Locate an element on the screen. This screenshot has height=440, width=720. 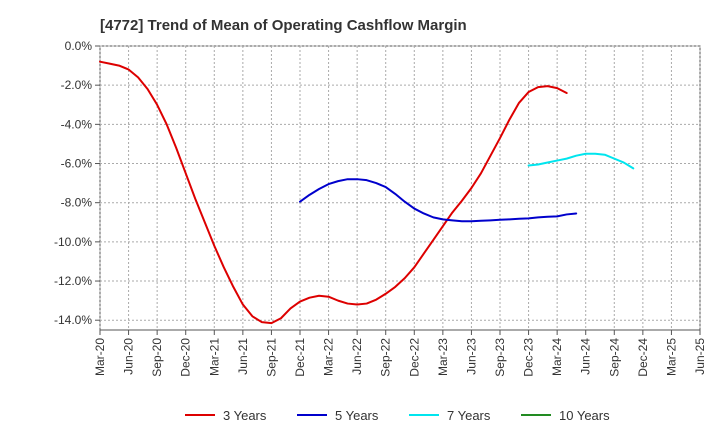
legend-label-10-years: 10 Years is located at coordinates (584, 415).